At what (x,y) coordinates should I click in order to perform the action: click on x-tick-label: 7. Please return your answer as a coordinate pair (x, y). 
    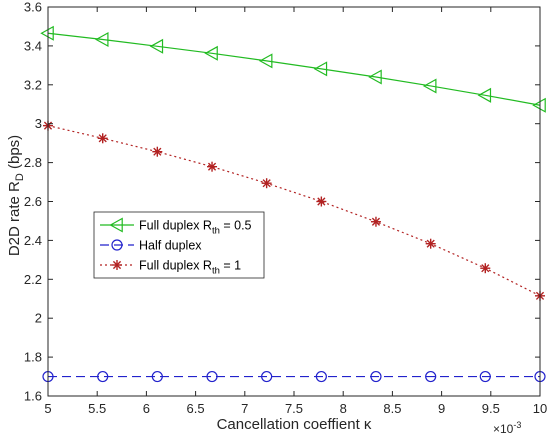
    Looking at the image, I should click on (244, 408).